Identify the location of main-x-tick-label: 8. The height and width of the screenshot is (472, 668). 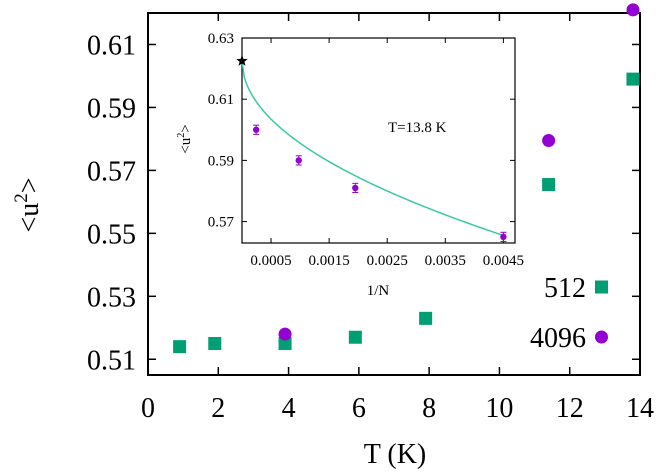
(429, 408).